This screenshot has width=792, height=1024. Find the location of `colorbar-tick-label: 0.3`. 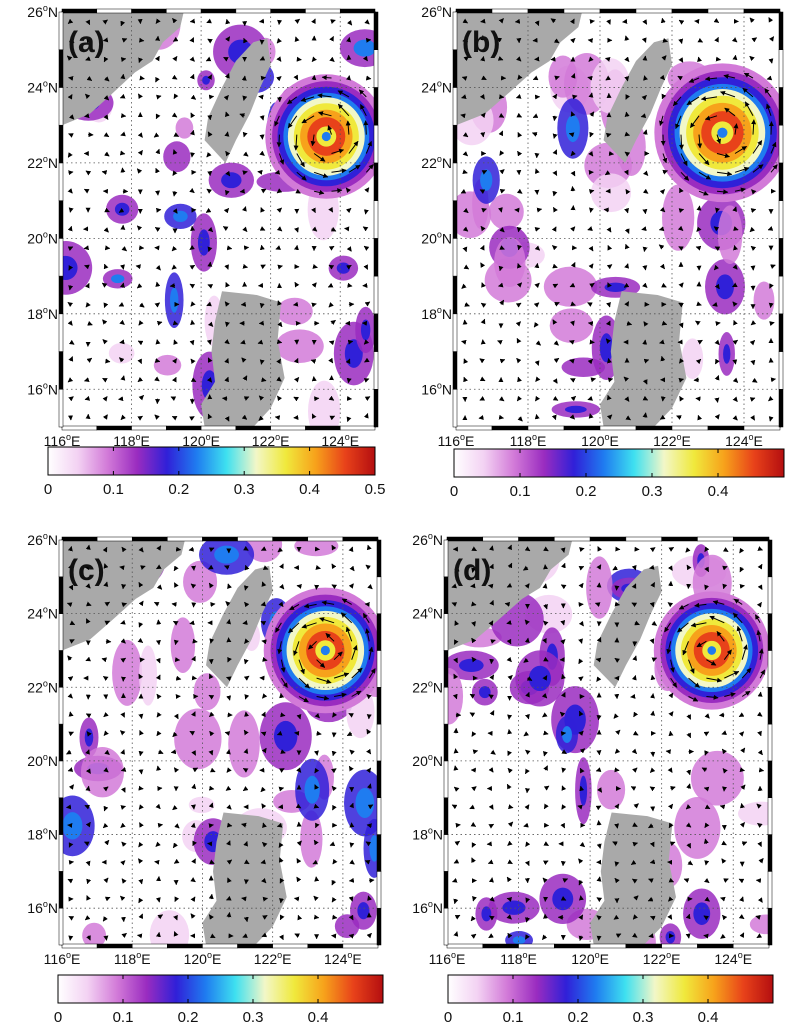

colorbar-tick-label: 0.3 is located at coordinates (643, 1016).